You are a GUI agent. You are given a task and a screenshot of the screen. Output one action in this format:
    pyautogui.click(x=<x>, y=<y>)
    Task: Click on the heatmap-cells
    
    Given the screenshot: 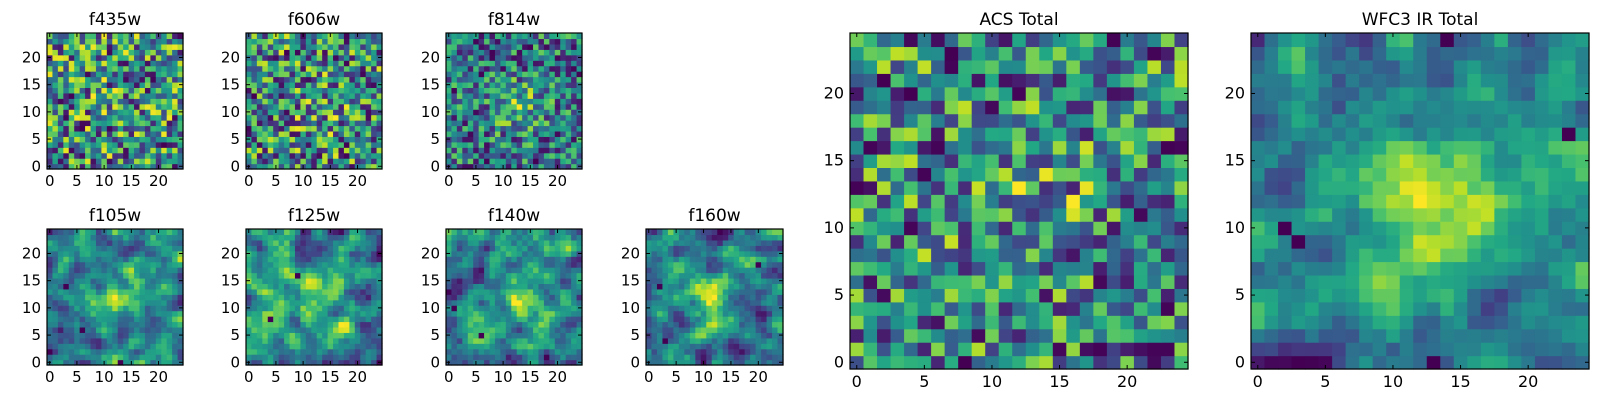 What is the action you would take?
    pyautogui.click(x=514, y=297)
    